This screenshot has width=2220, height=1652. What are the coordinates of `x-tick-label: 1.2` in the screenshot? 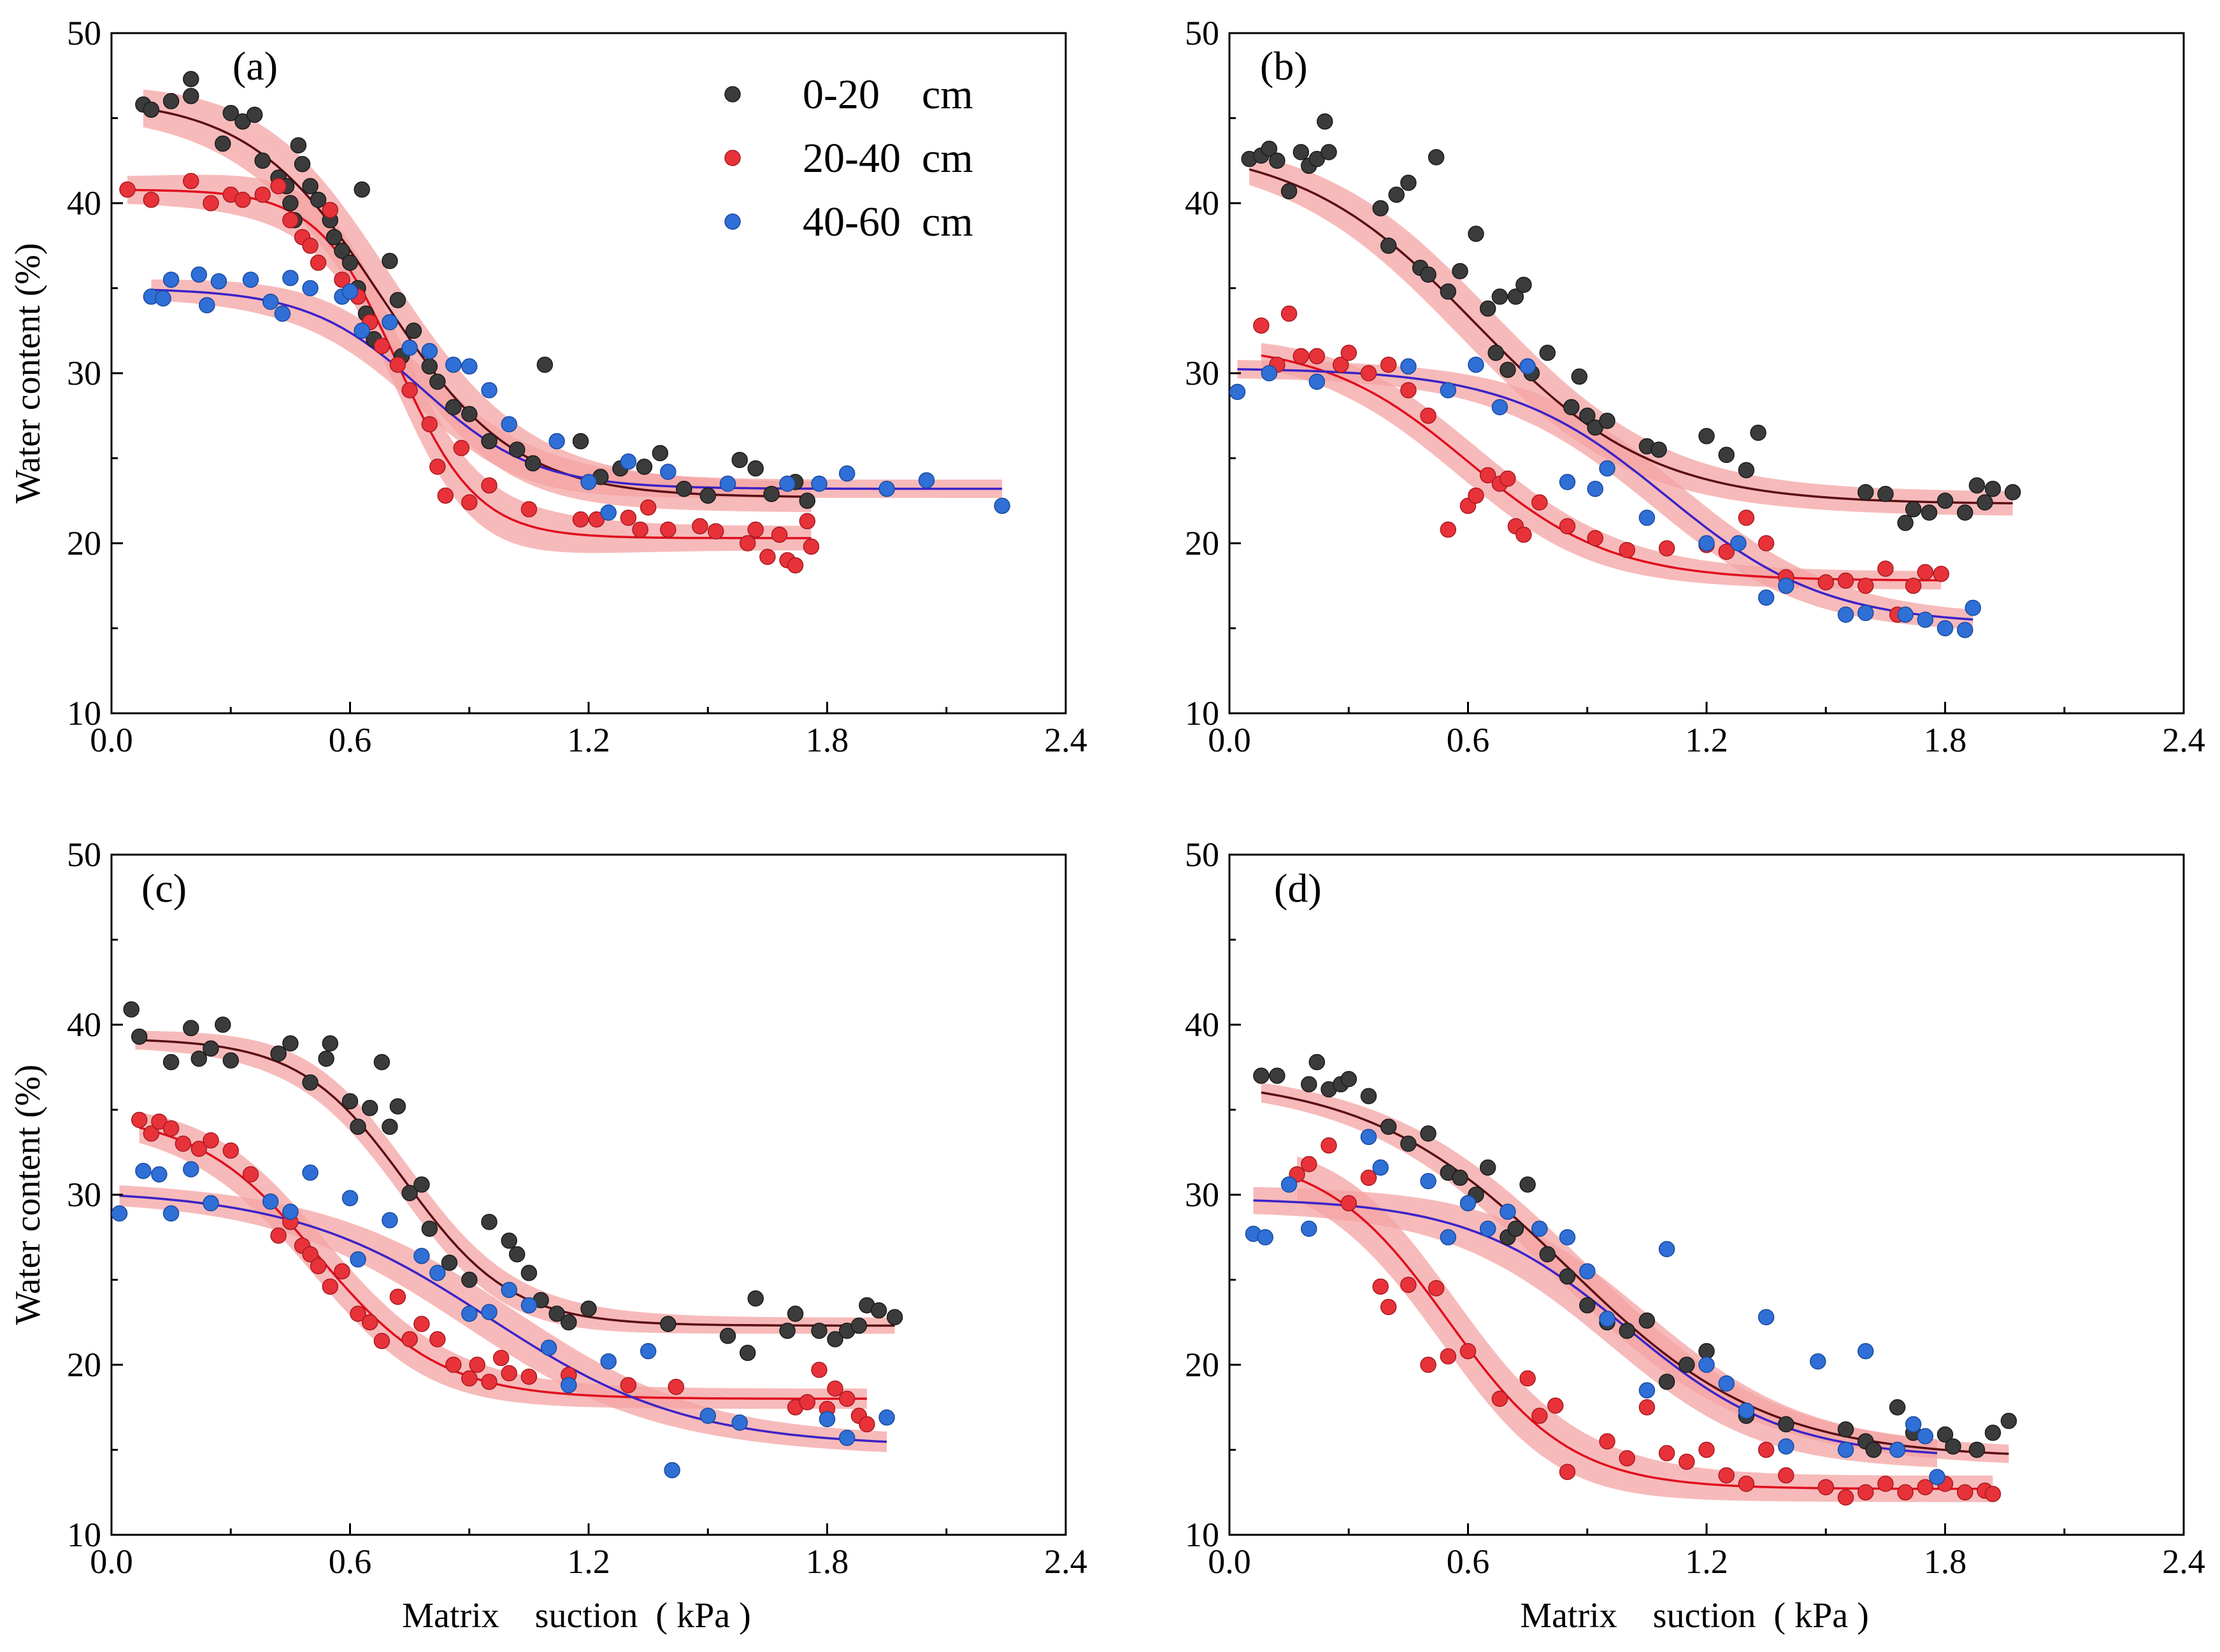 It's located at (588, 1561).